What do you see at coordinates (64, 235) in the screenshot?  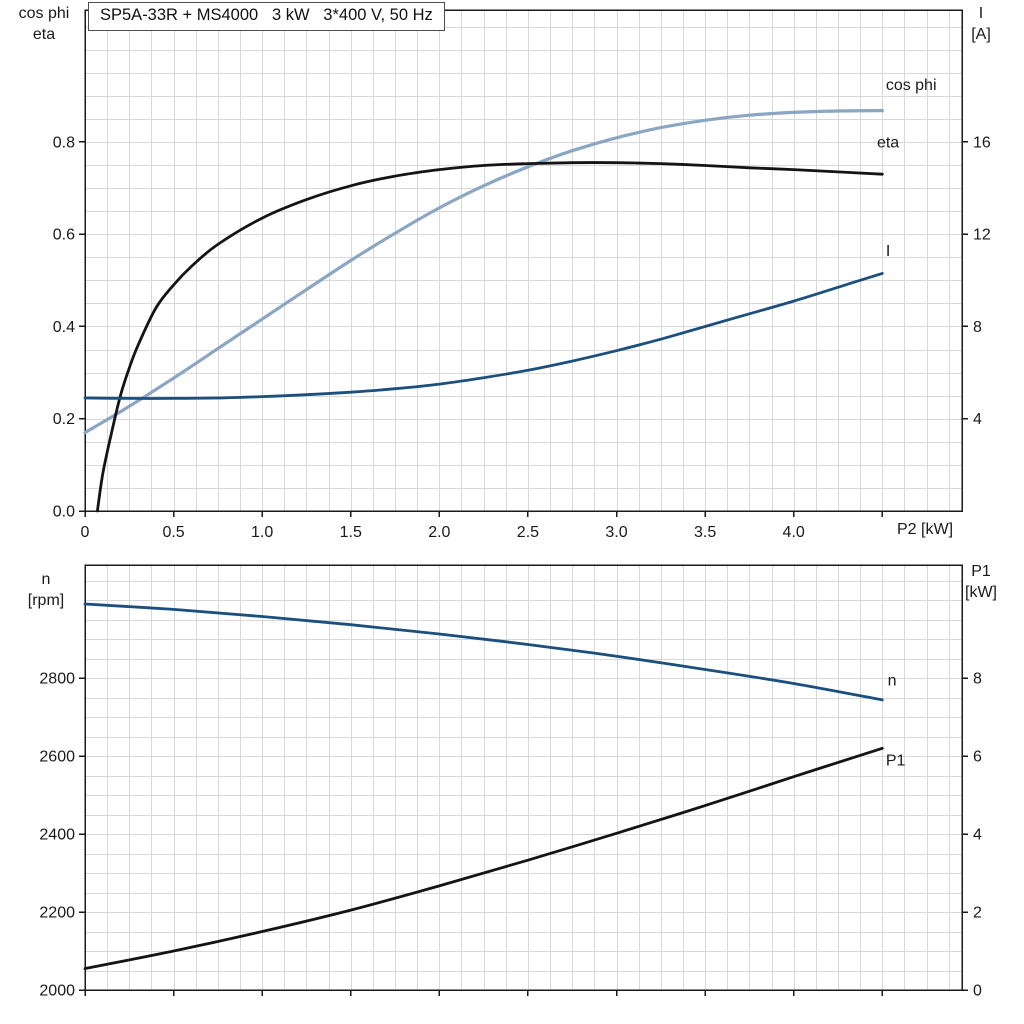 I see `left-tick-label: 0.6` at bounding box center [64, 235].